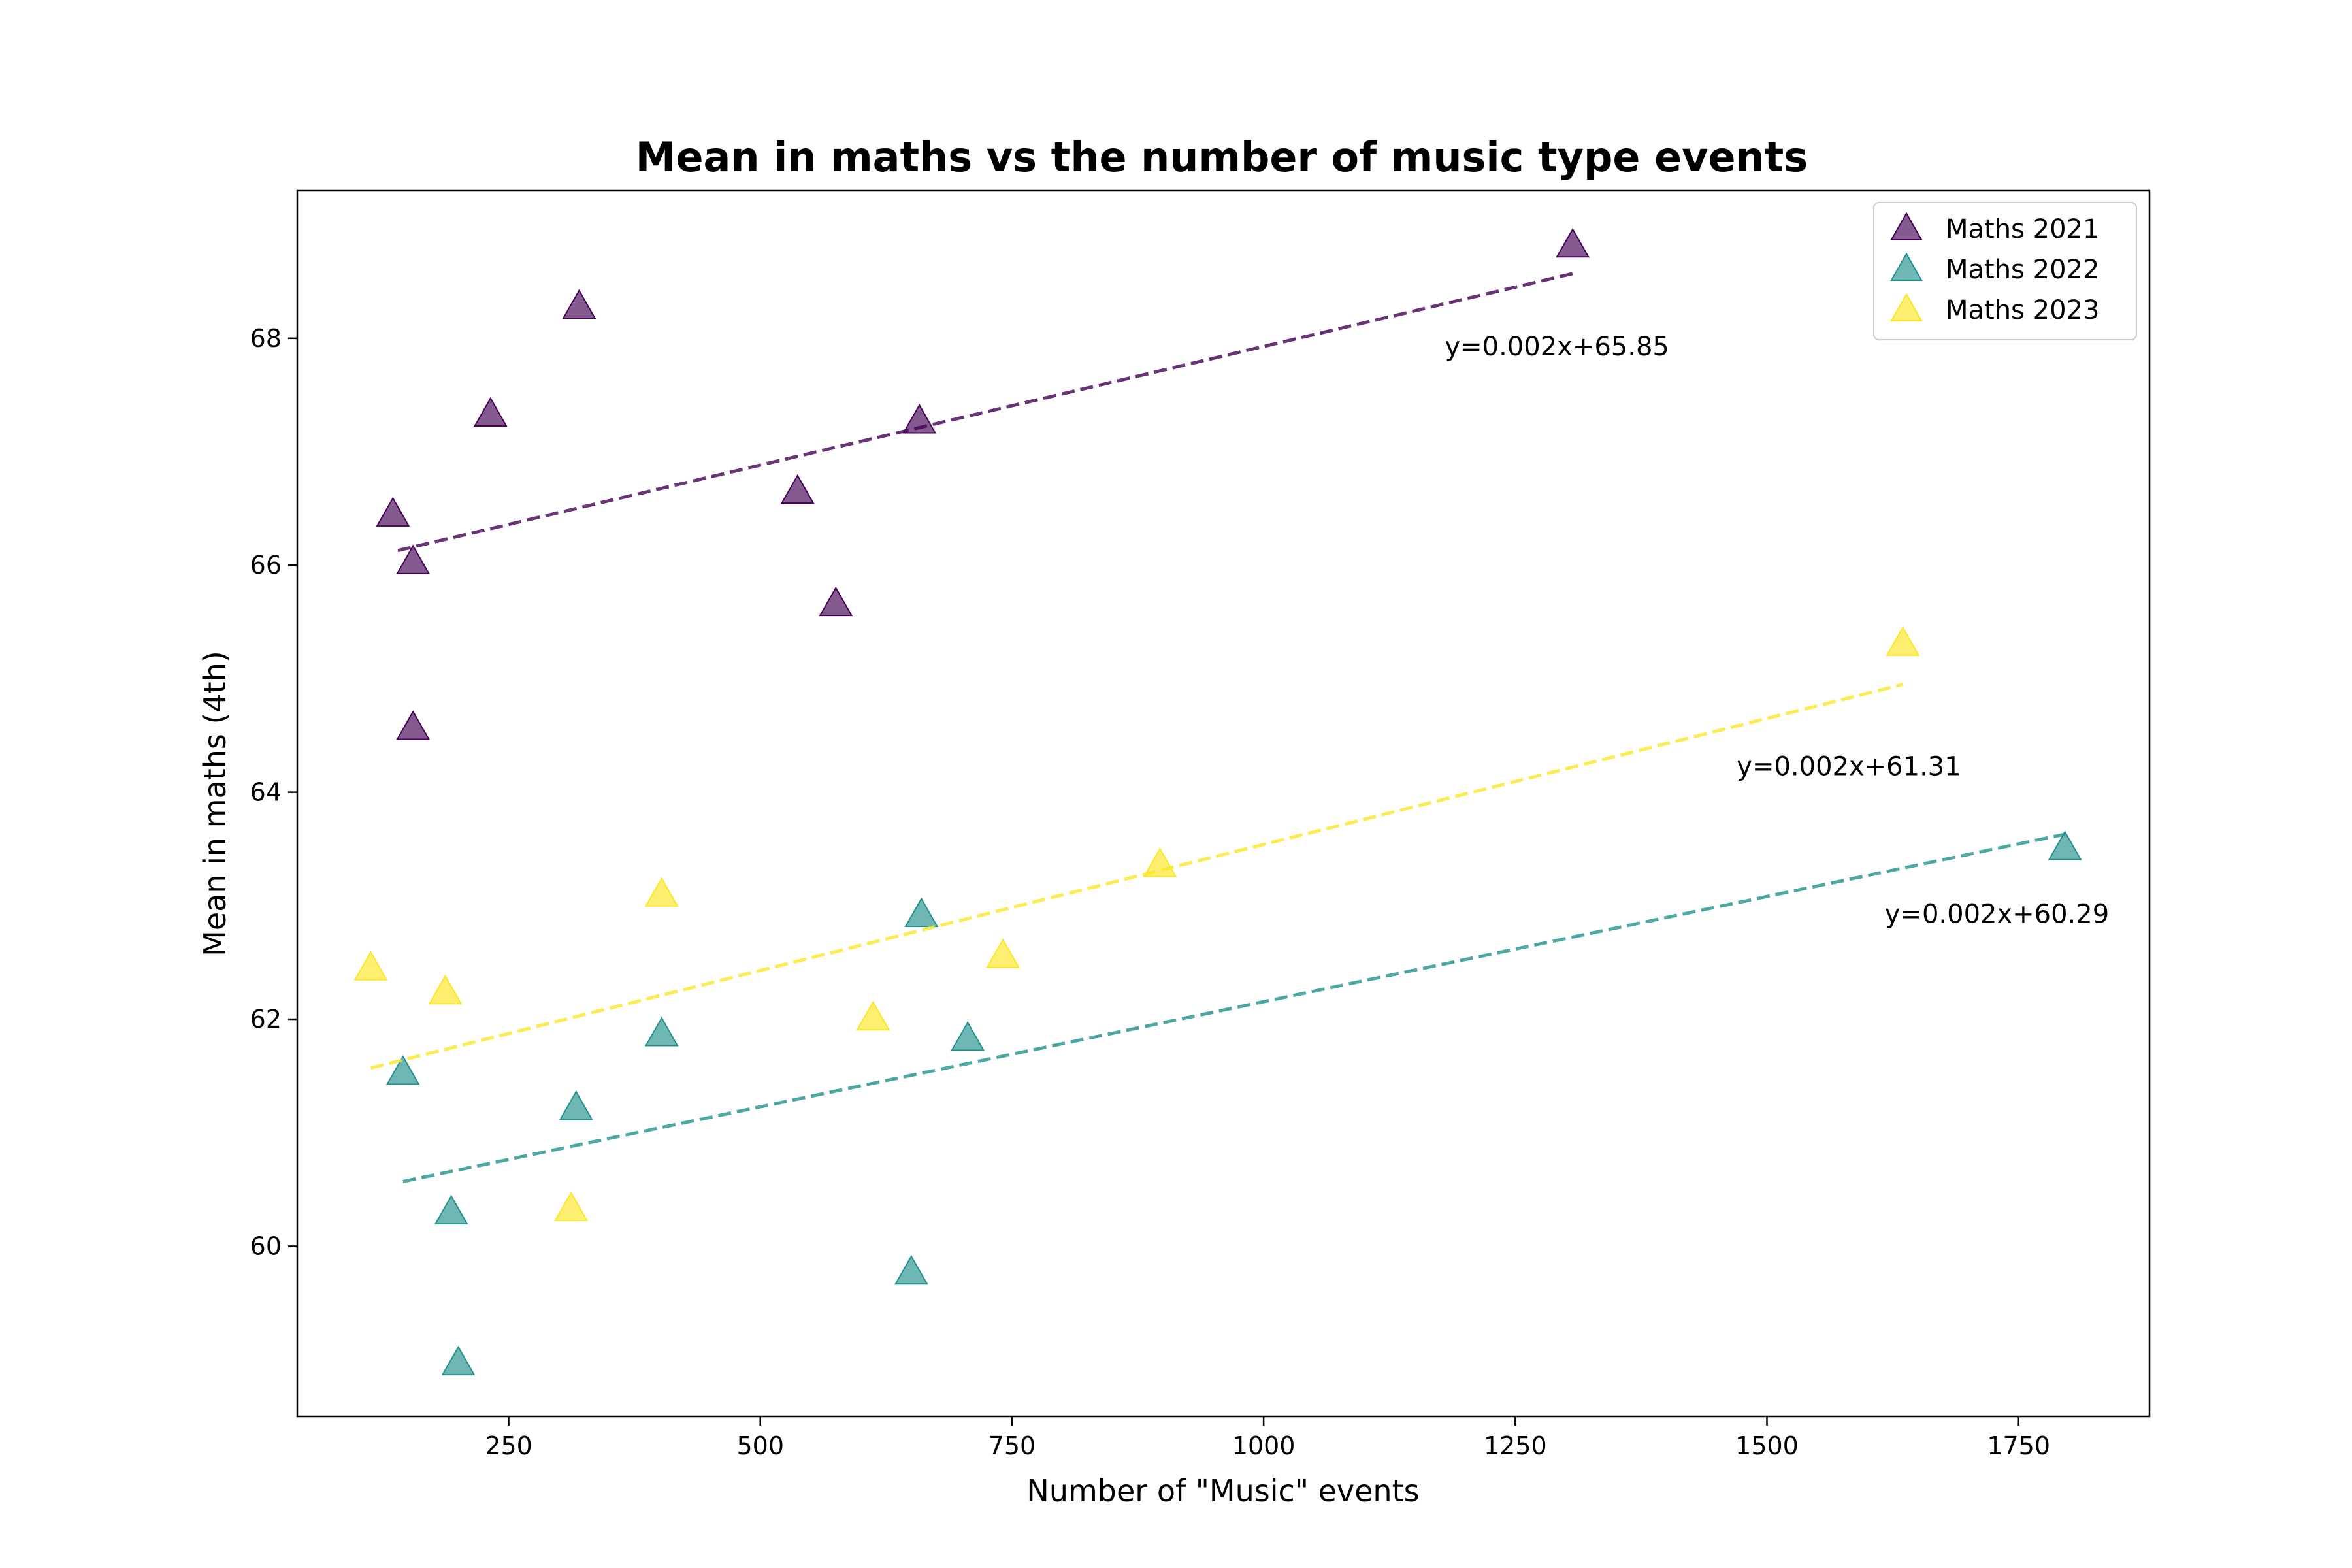 Image resolution: width=2352 pixels, height=1568 pixels. Describe the element at coordinates (266, 338) in the screenshot. I see `y-tick-label: 68` at that location.